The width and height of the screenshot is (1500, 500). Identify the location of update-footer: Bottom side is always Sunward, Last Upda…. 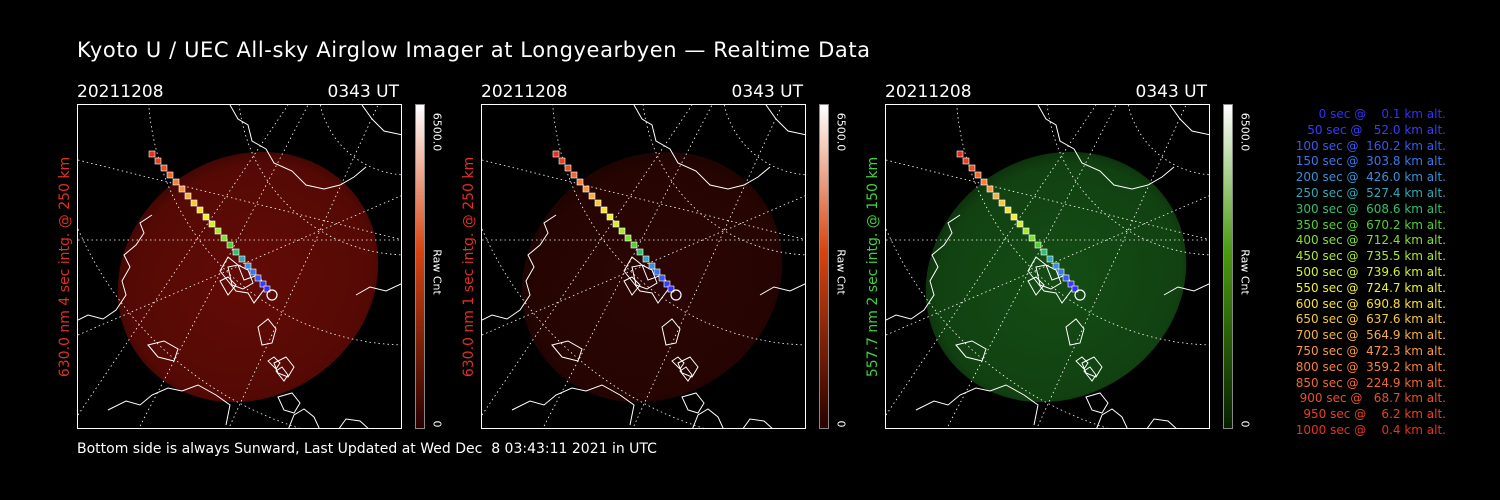
(367, 449).